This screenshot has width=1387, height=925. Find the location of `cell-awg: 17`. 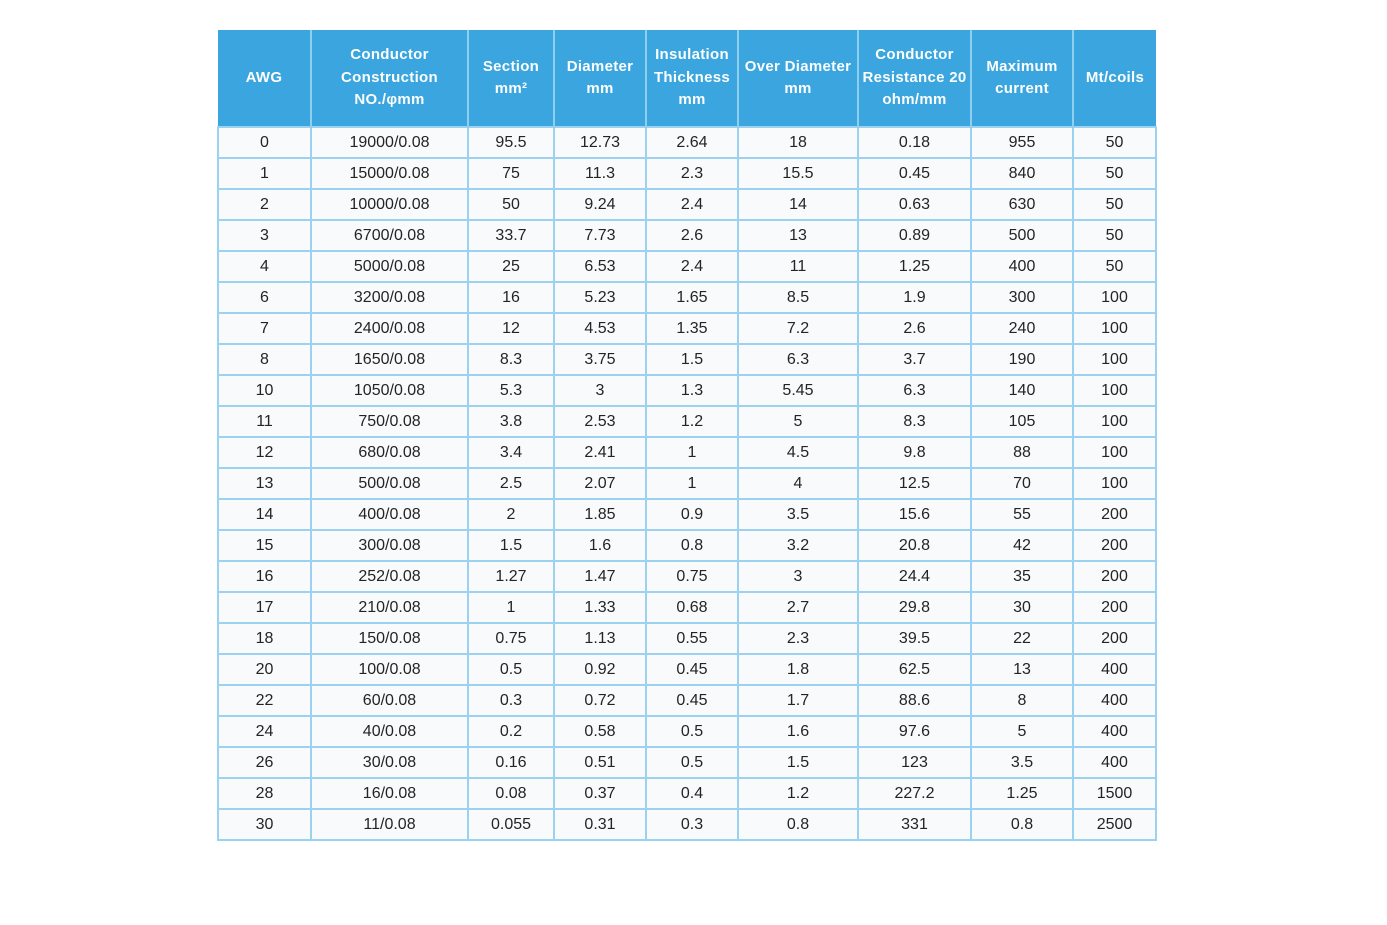

cell-awg: 17 is located at coordinates (264, 607).